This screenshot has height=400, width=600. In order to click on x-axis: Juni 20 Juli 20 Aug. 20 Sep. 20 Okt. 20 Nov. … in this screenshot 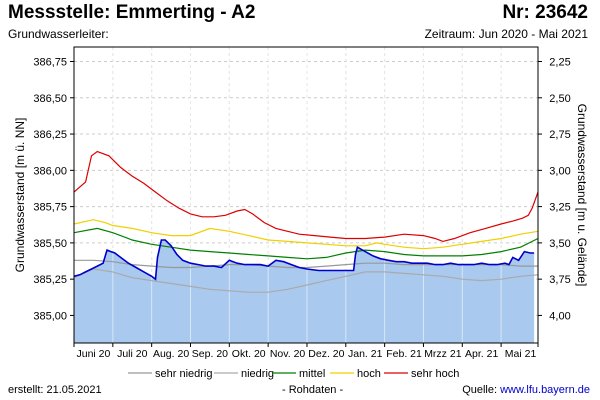, I will do `click(306, 351)`.